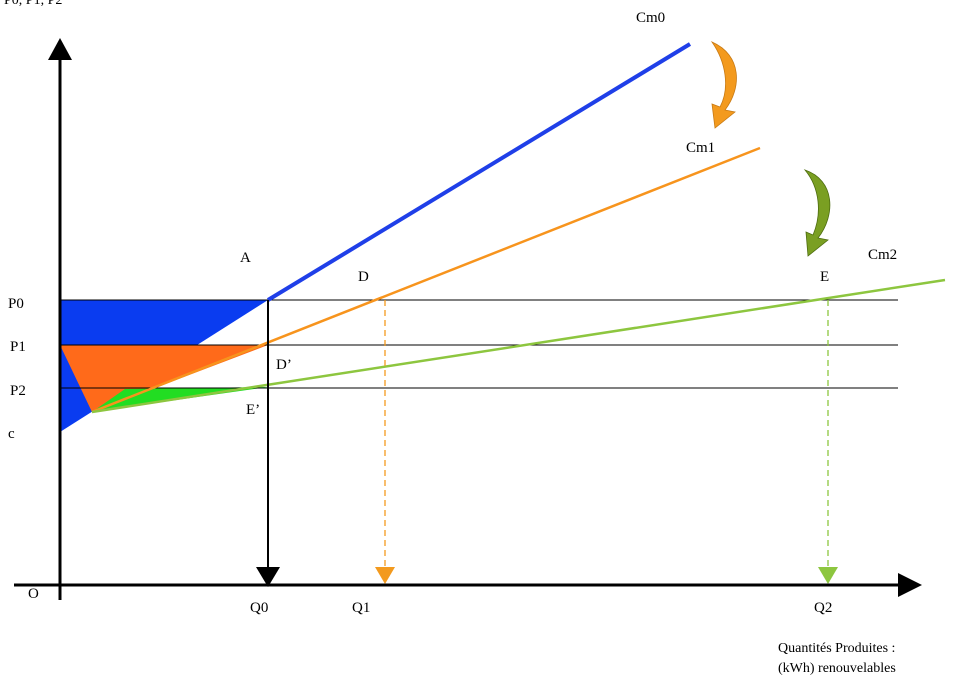  What do you see at coordinates (650, 18) in the screenshot?
I see `curve-label-cm0: Cm0` at bounding box center [650, 18].